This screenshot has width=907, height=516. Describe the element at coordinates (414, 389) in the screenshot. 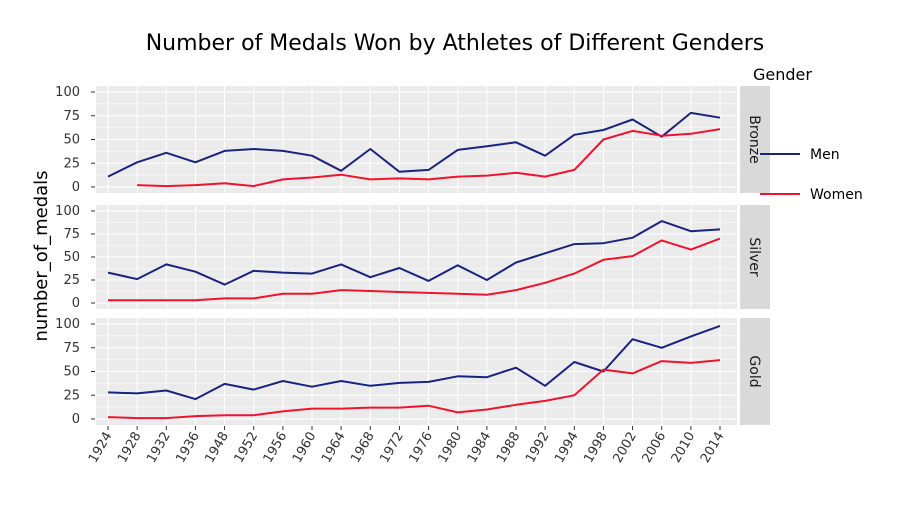

I see `series-line-women-gold` at that location.